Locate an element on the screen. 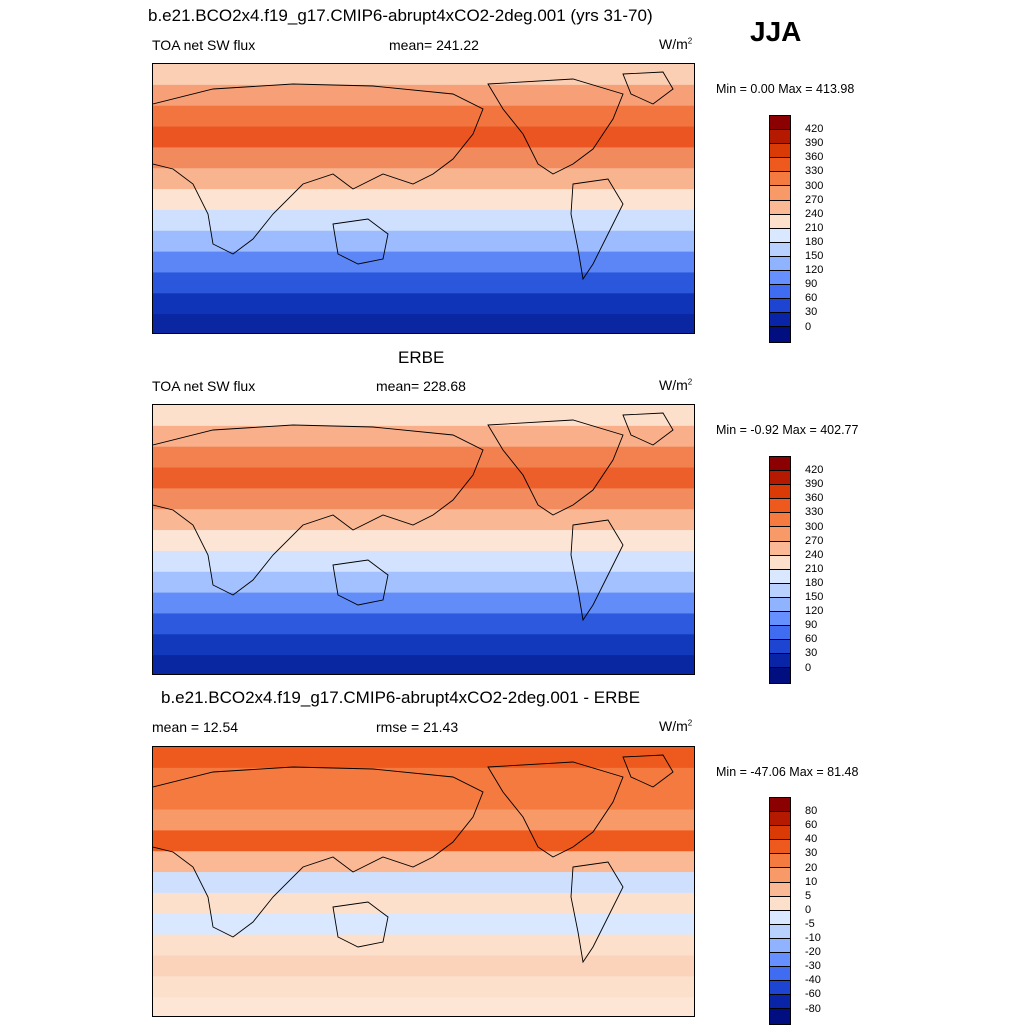 The image size is (1024, 1025). panel1-colorbar-tick-label: 270 is located at coordinates (814, 199).